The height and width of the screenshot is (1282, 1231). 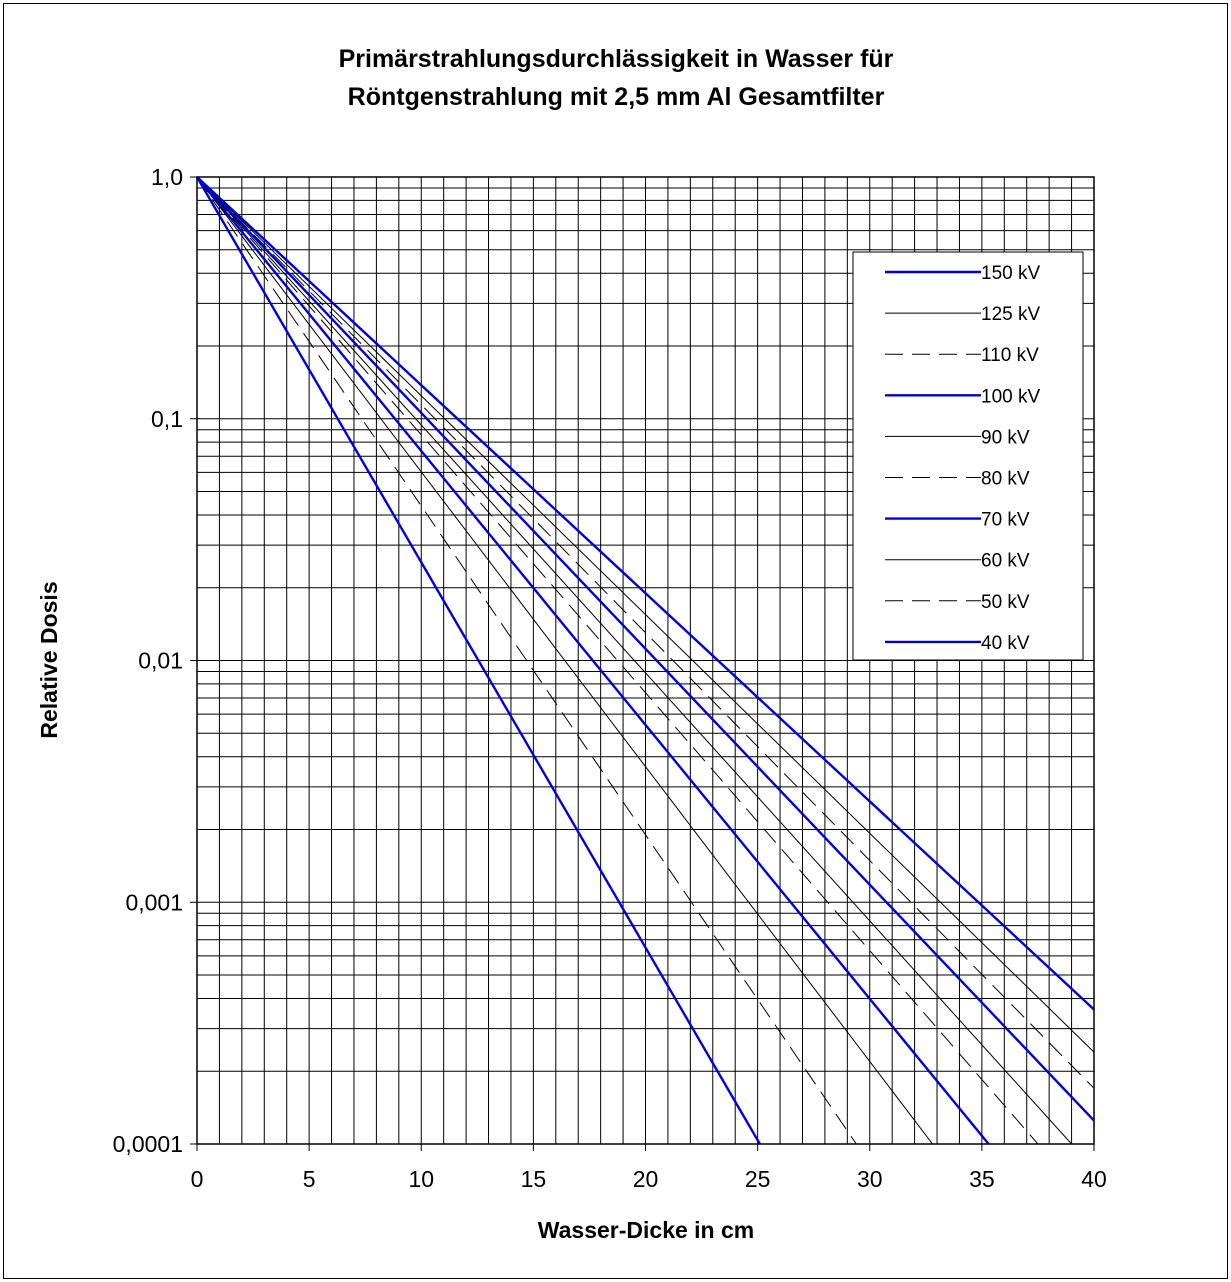 What do you see at coordinates (154, 902) in the screenshot?
I see `y-tick-label: 0,001` at bounding box center [154, 902].